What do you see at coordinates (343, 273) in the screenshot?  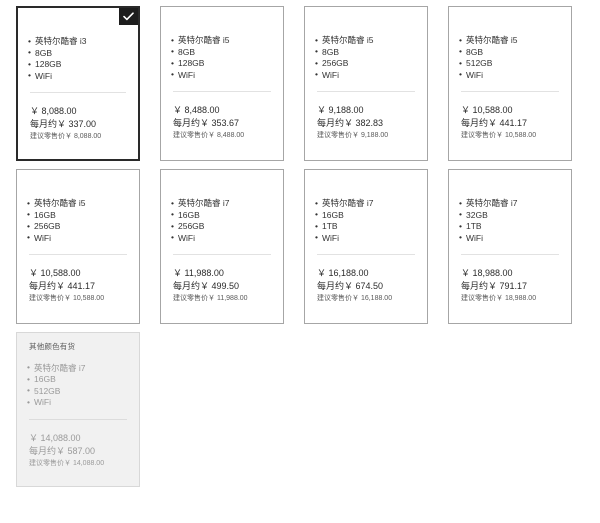 I see `price-value: ￥ 16,188.00` at bounding box center [343, 273].